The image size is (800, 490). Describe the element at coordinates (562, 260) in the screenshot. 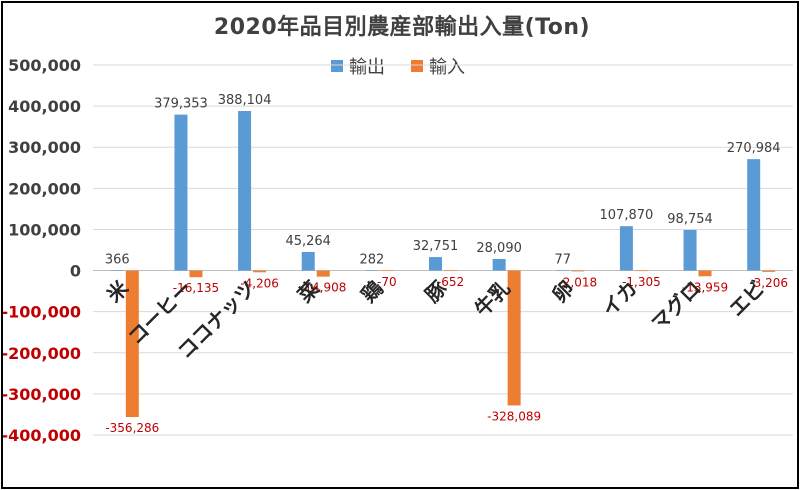

I see `data-label-export: 77` at that location.